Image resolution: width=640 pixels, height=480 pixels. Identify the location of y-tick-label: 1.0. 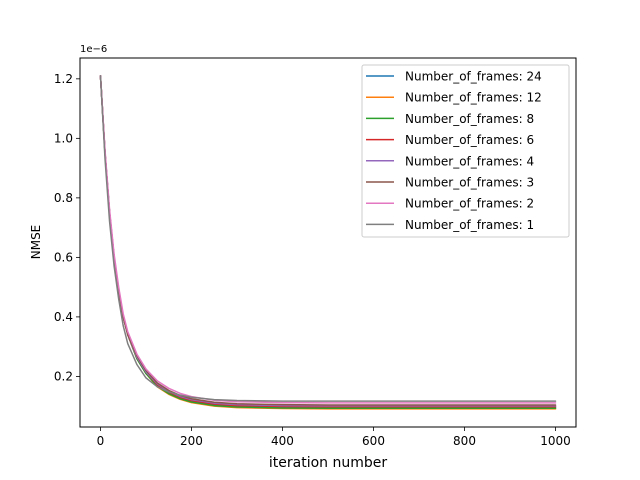
(63, 138).